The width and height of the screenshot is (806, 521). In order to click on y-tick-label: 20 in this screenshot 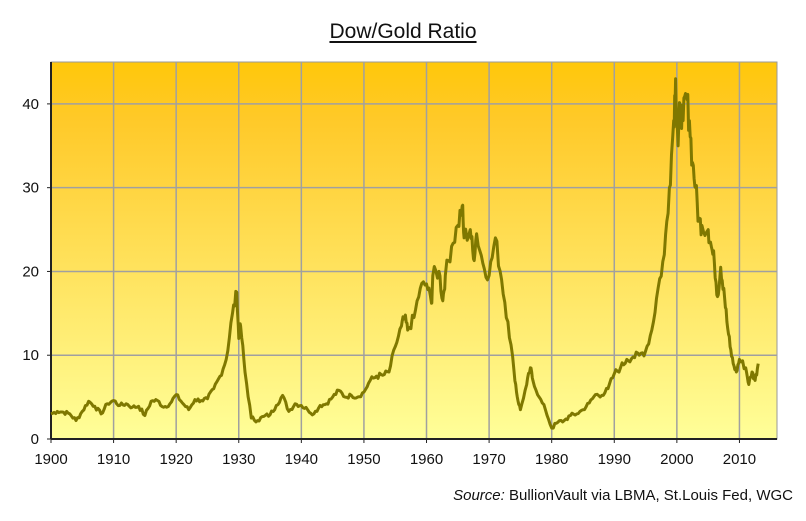, I will do `click(30, 271)`.